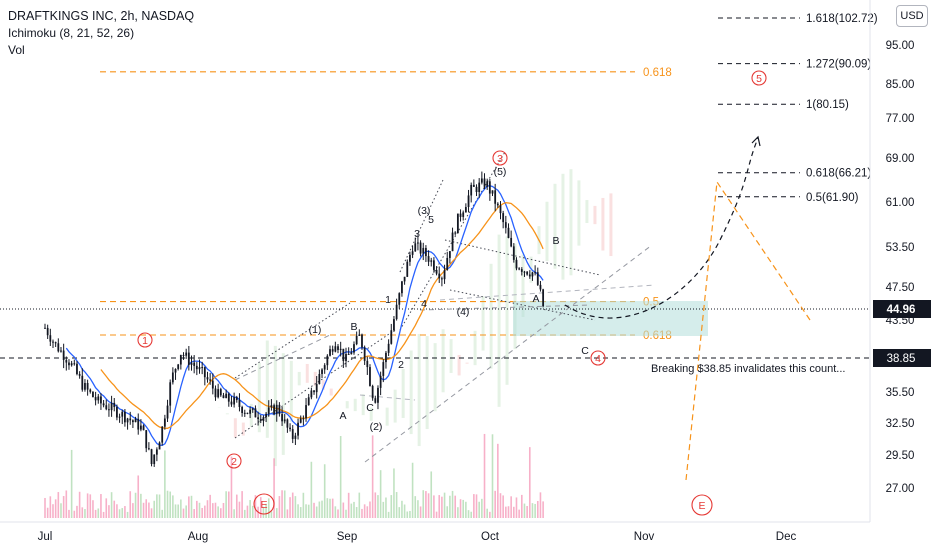 This screenshot has height=550, width=932. What do you see at coordinates (701, 506) in the screenshot?
I see `wave-label-circled: E` at bounding box center [701, 506].